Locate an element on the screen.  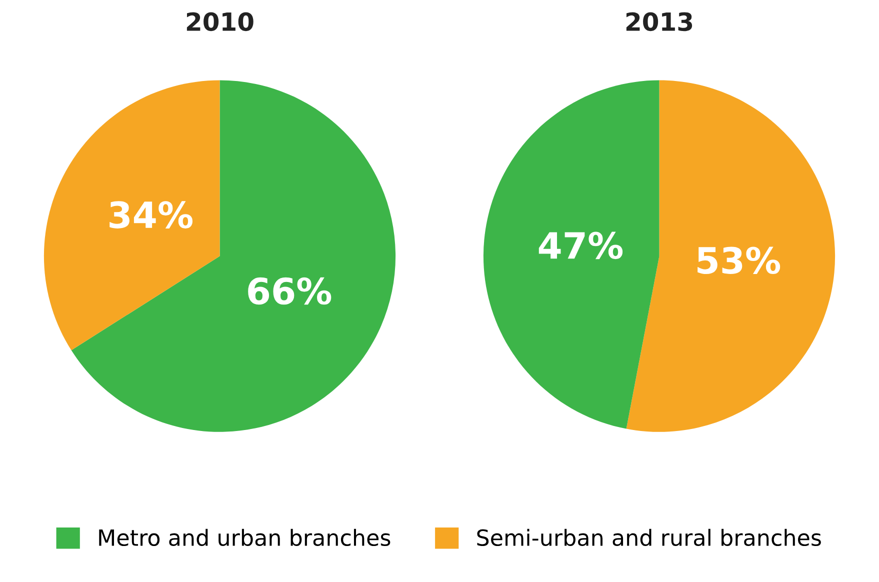
chart-title: 2010 is located at coordinates (220, 22).